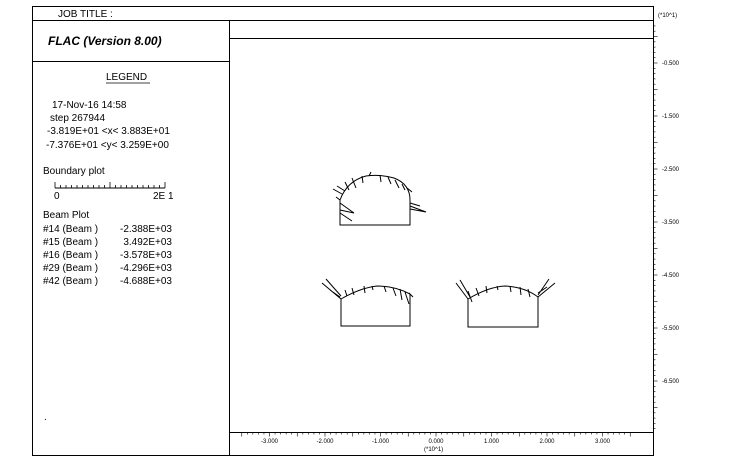 The image size is (750, 459). I want to click on beam-entry-value: 3.492E+03, so click(147, 242).